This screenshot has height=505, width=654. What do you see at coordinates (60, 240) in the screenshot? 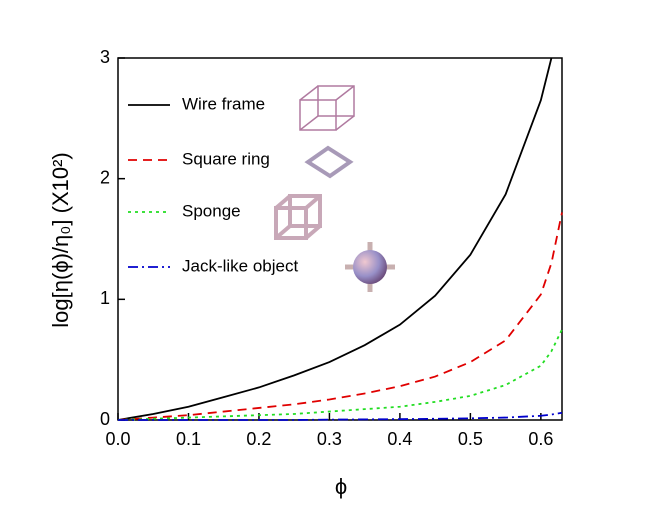
I see `y-axis-label: log[η(ϕ)/η₀] (X10²)` at bounding box center [60, 240].